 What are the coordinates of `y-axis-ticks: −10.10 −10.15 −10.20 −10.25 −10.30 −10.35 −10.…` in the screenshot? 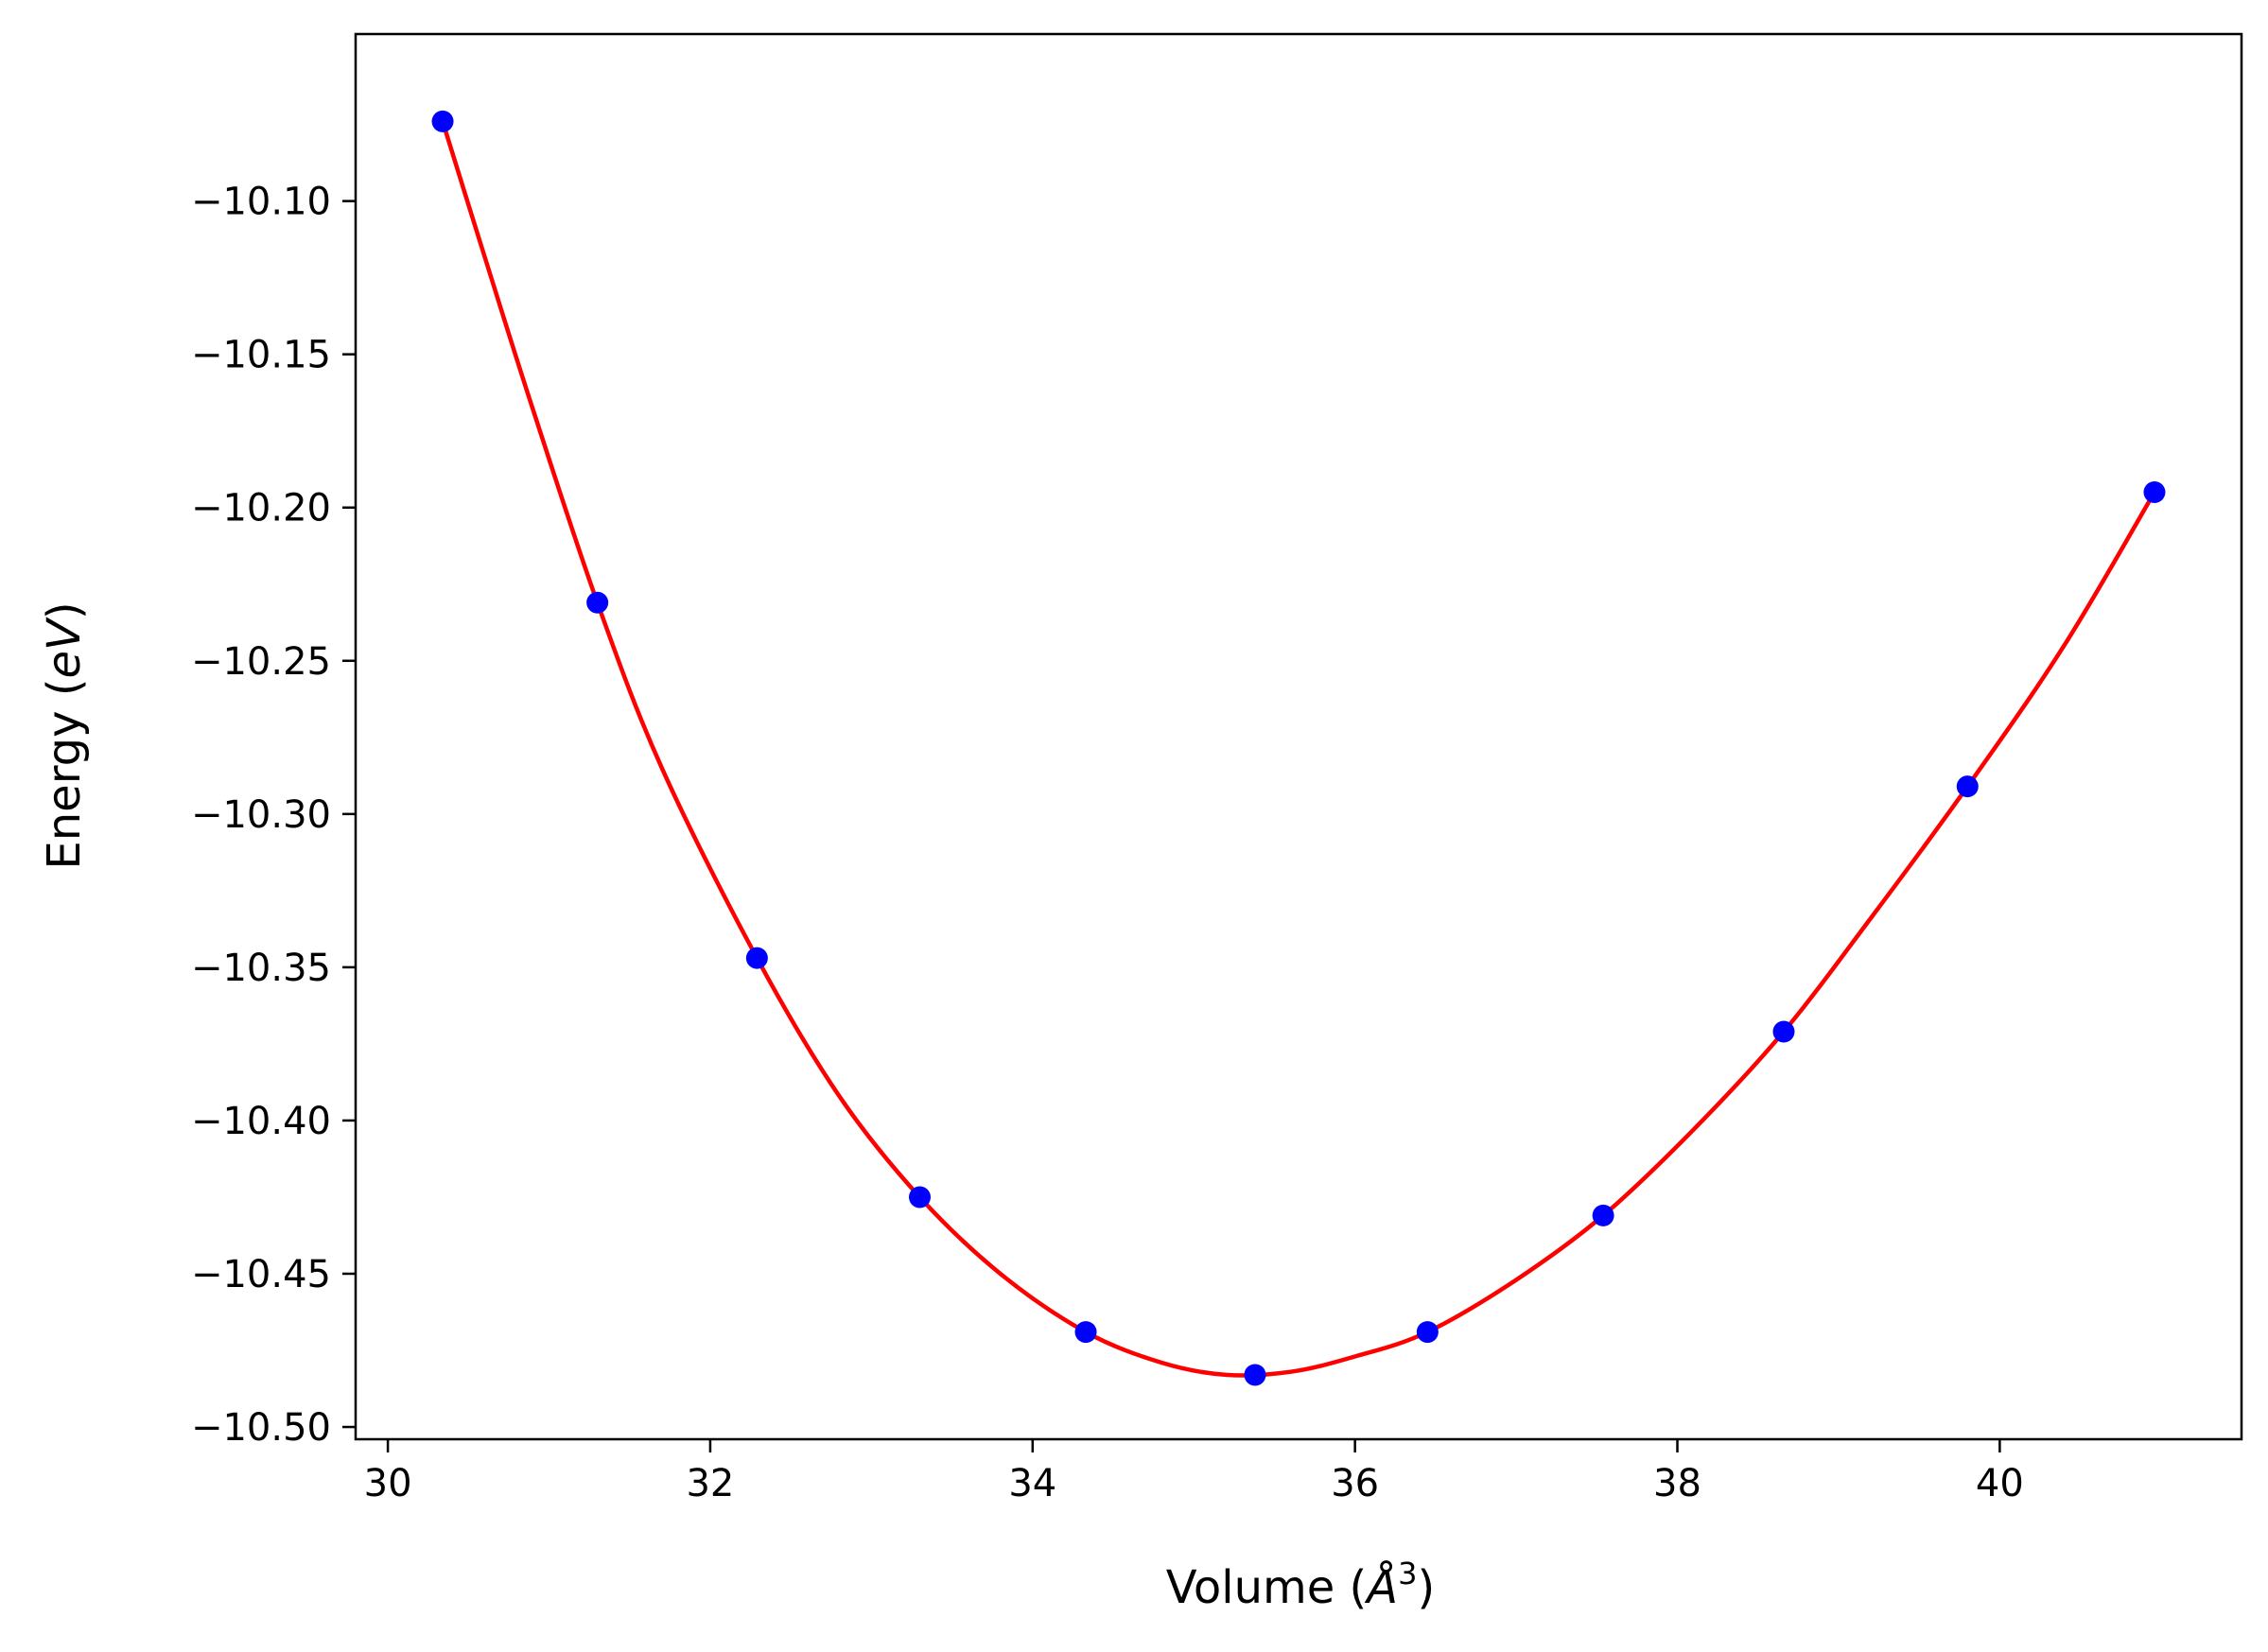 It's located at (273, 816).